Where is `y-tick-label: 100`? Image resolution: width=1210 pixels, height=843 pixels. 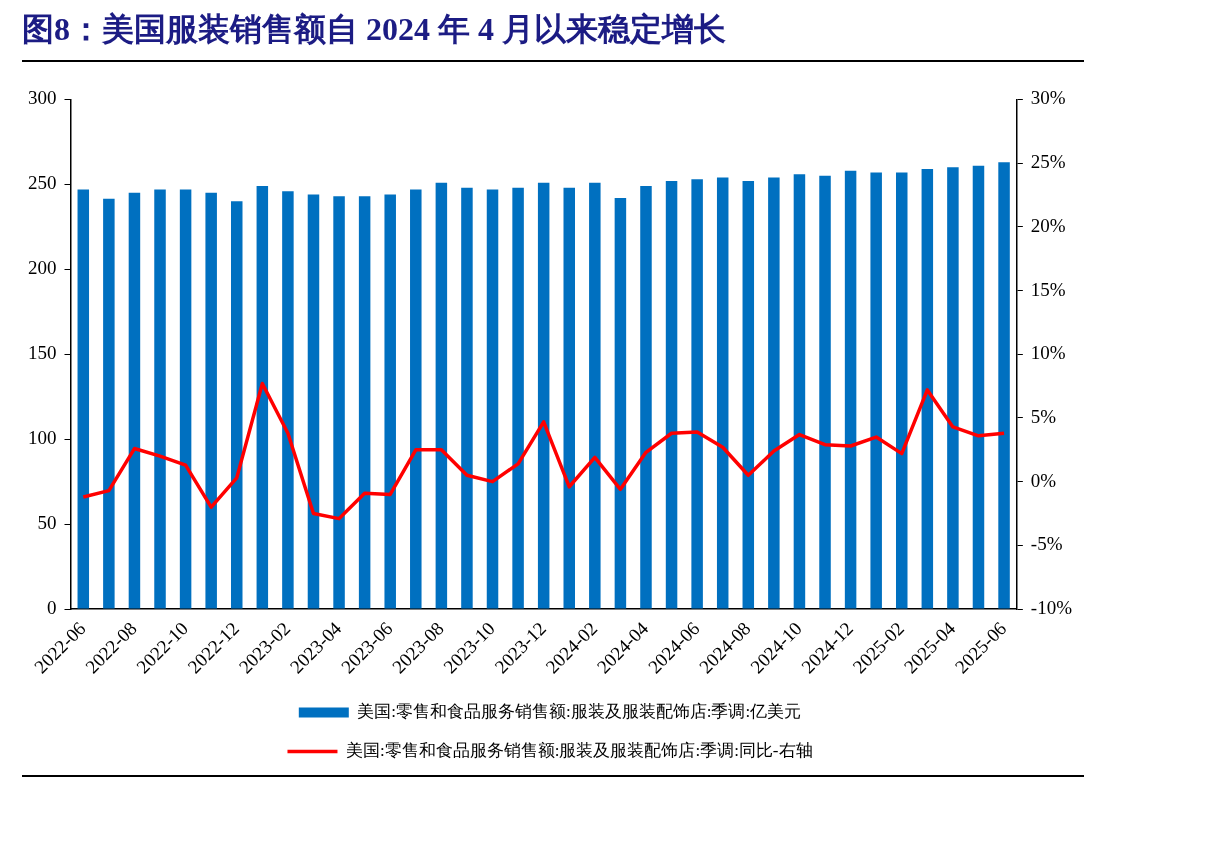
y-tick-label: 100 is located at coordinates (42, 438).